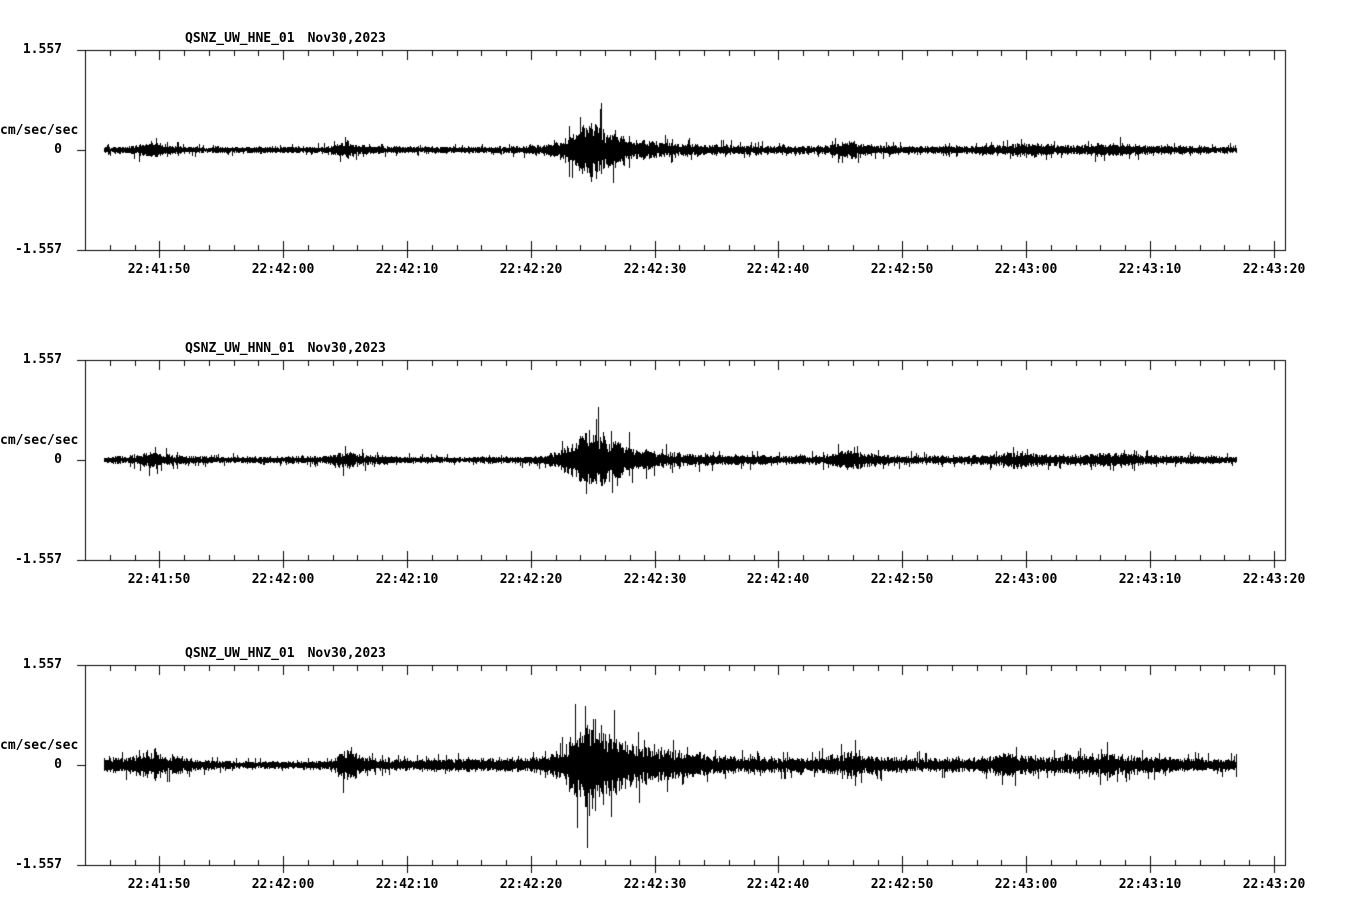  Describe the element at coordinates (240, 348) in the screenshot. I see `trace-id-label: QSNZ_UW_HNN_01` at that location.